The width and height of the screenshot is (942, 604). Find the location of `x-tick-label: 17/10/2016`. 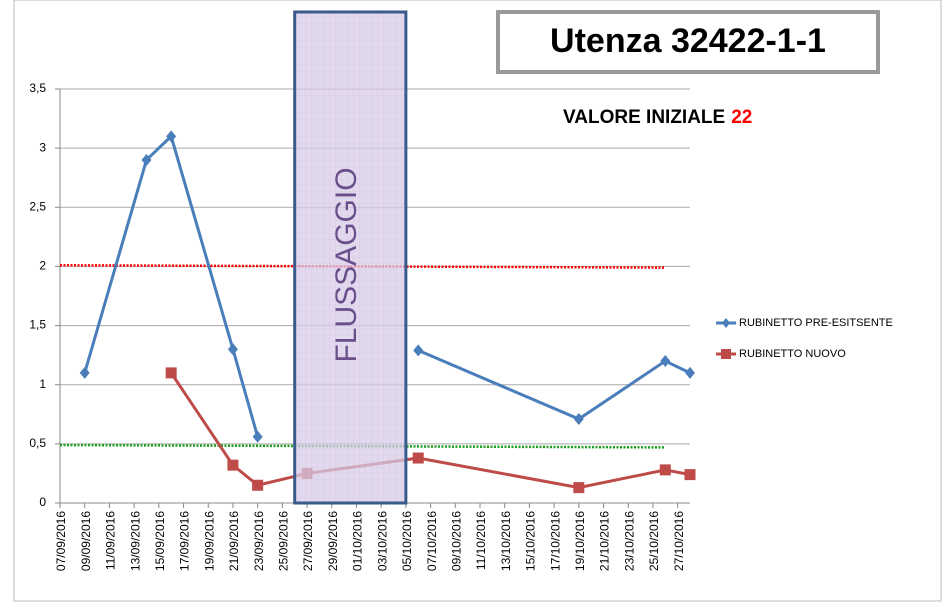

x-tick-label: 17/10/2016 is located at coordinates (555, 541).